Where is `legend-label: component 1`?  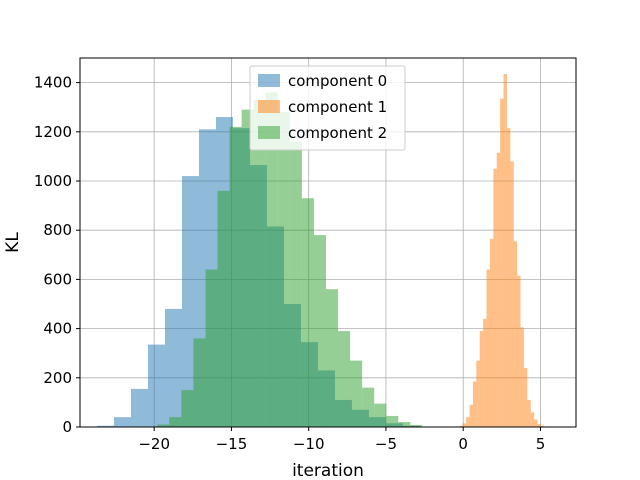
legend-label: component 1 is located at coordinates (337, 107).